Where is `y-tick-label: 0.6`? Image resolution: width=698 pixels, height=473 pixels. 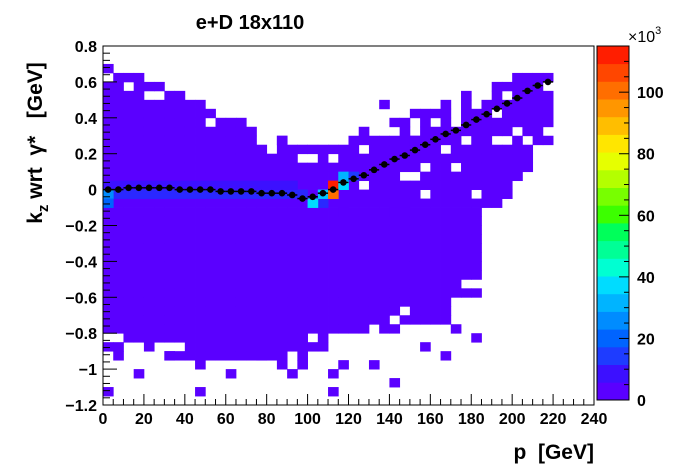 y-tick-label: 0.6 is located at coordinates (86, 83).